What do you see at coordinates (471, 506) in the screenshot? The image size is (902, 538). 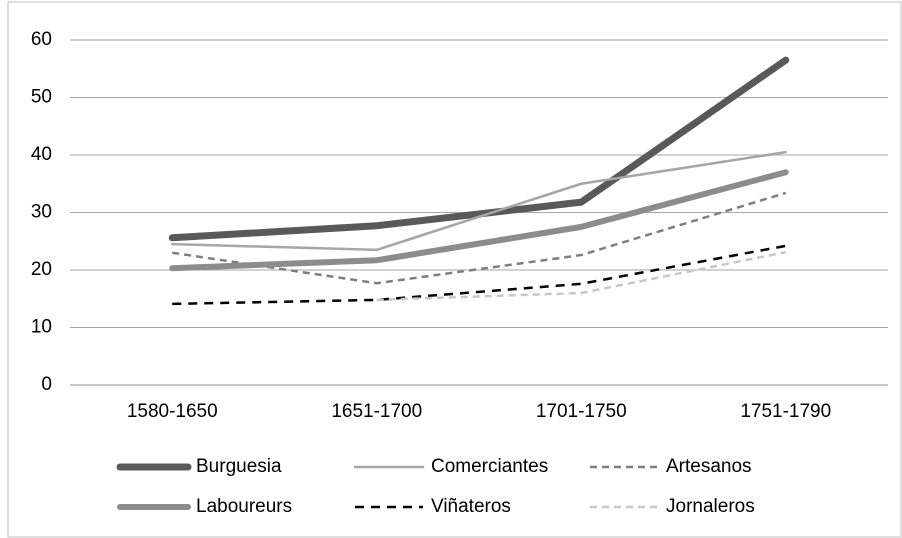 I see `legend-label: Viñateros` at bounding box center [471, 506].